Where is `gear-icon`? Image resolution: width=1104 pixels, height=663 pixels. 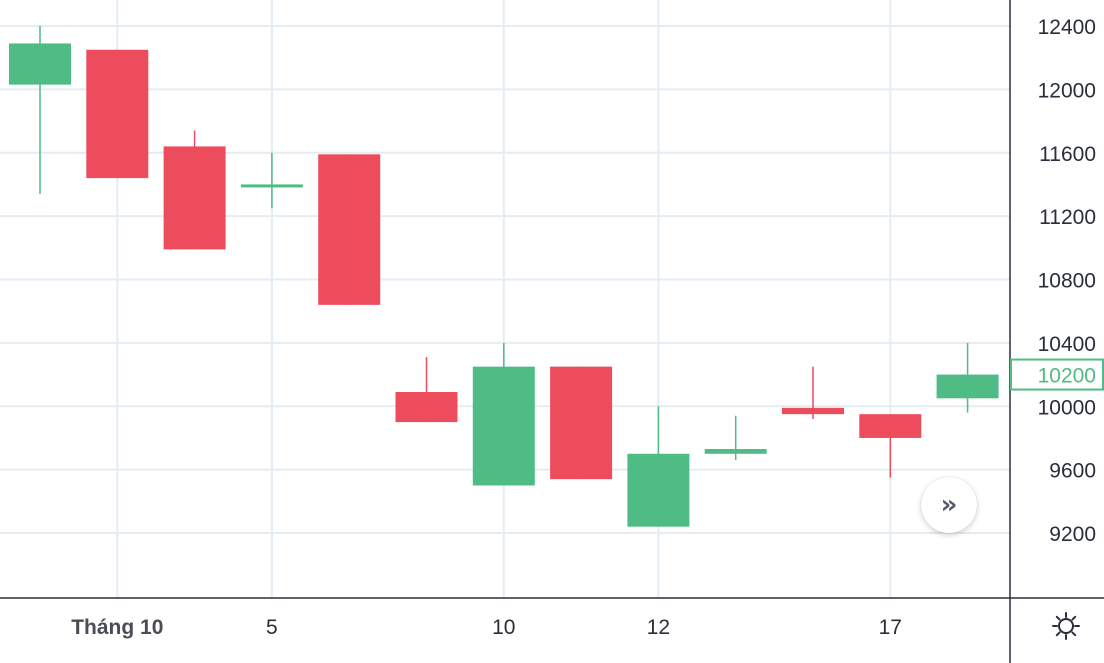
gear-icon is located at coordinates (1066, 626).